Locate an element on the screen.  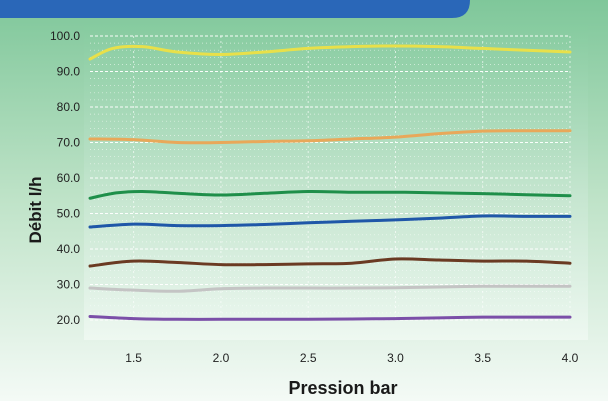
y-tick-label: 80.0 is located at coordinates (69, 107).